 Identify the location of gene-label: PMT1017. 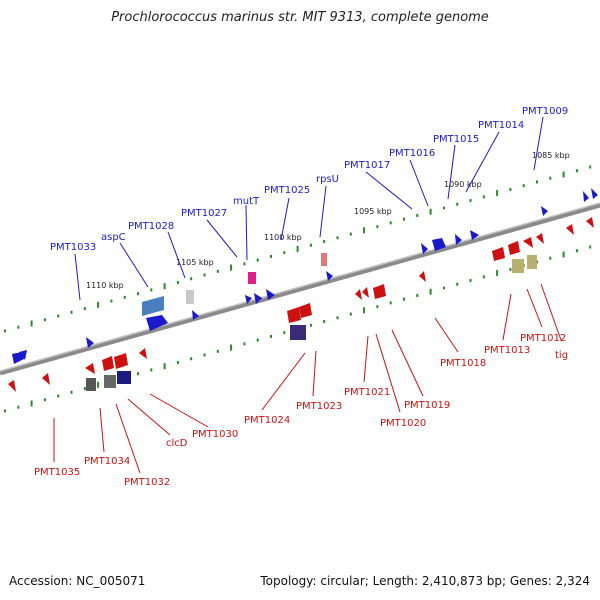
(367, 165).